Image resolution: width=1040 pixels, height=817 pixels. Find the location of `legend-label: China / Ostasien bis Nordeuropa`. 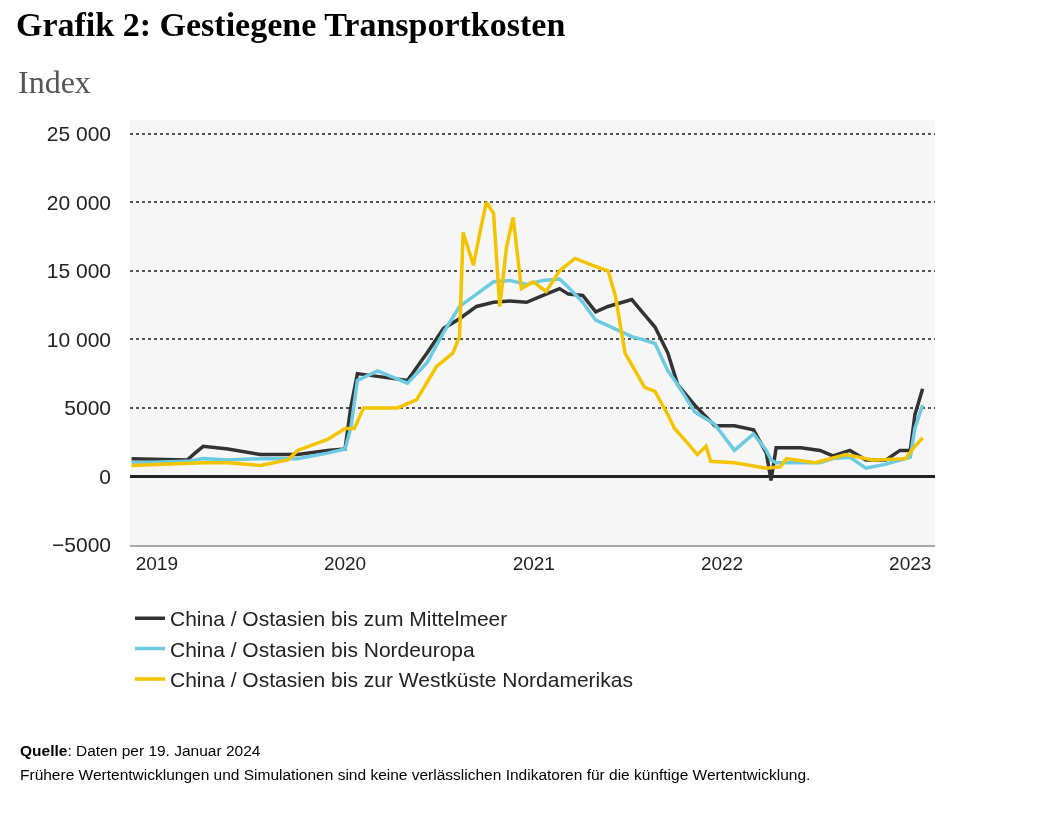

legend-label: China / Ostasien bis Nordeuropa is located at coordinates (322, 649).